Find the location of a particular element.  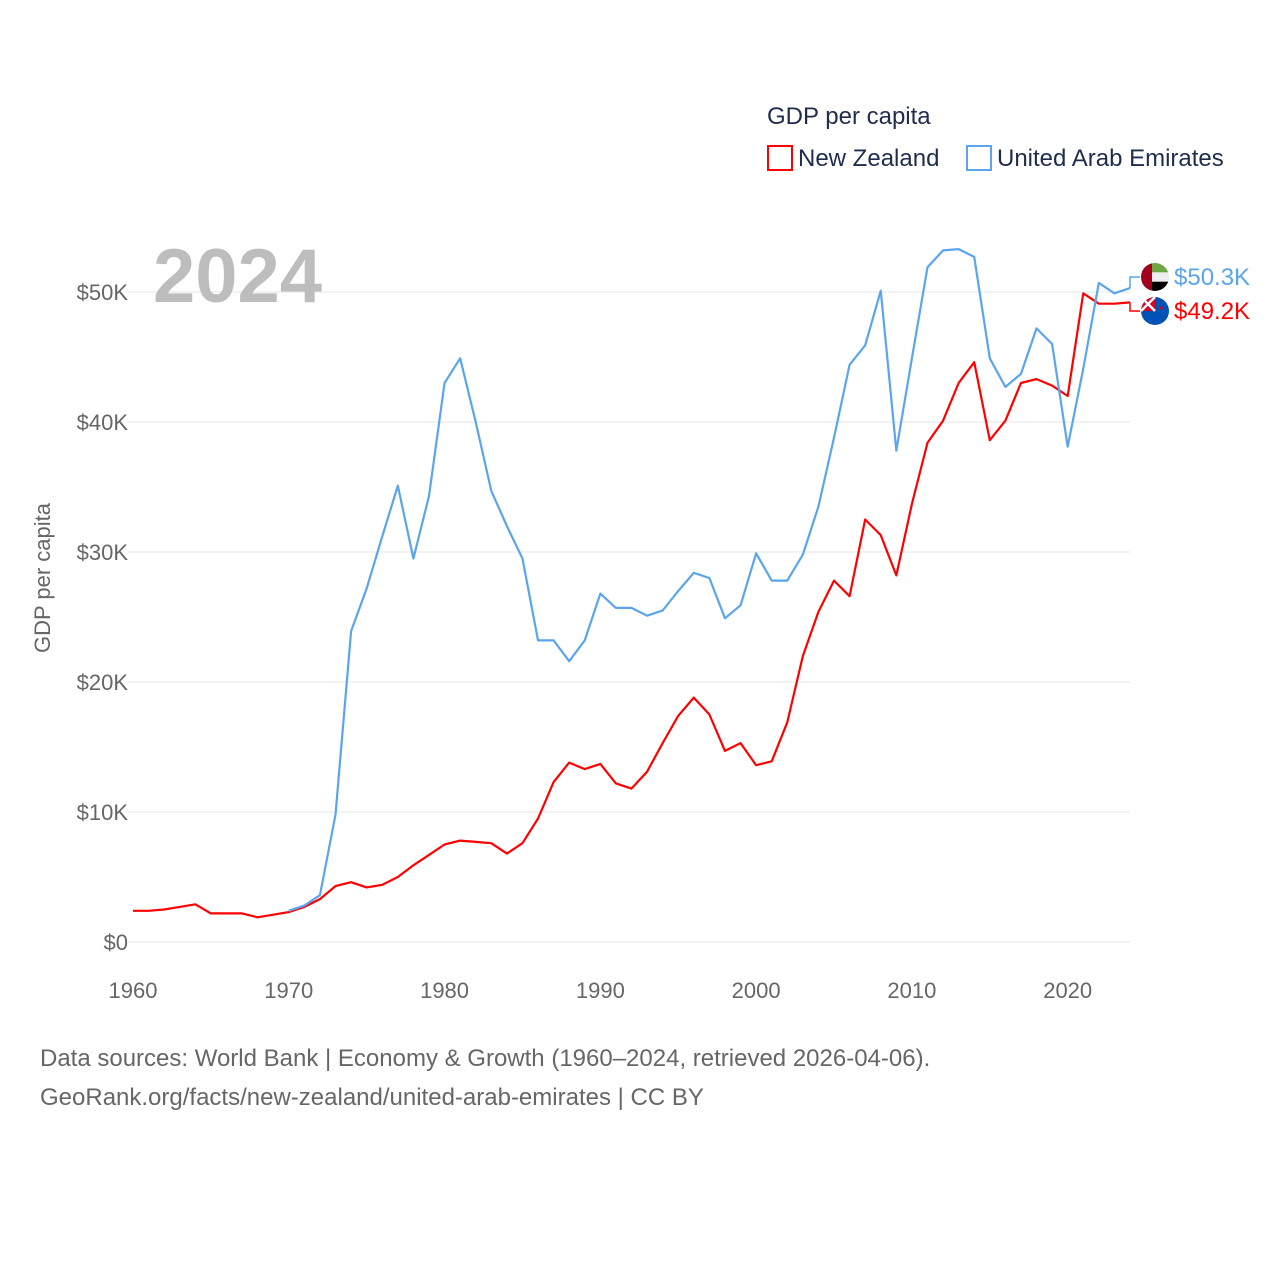

year-watermark: 2024 is located at coordinates (237, 276).